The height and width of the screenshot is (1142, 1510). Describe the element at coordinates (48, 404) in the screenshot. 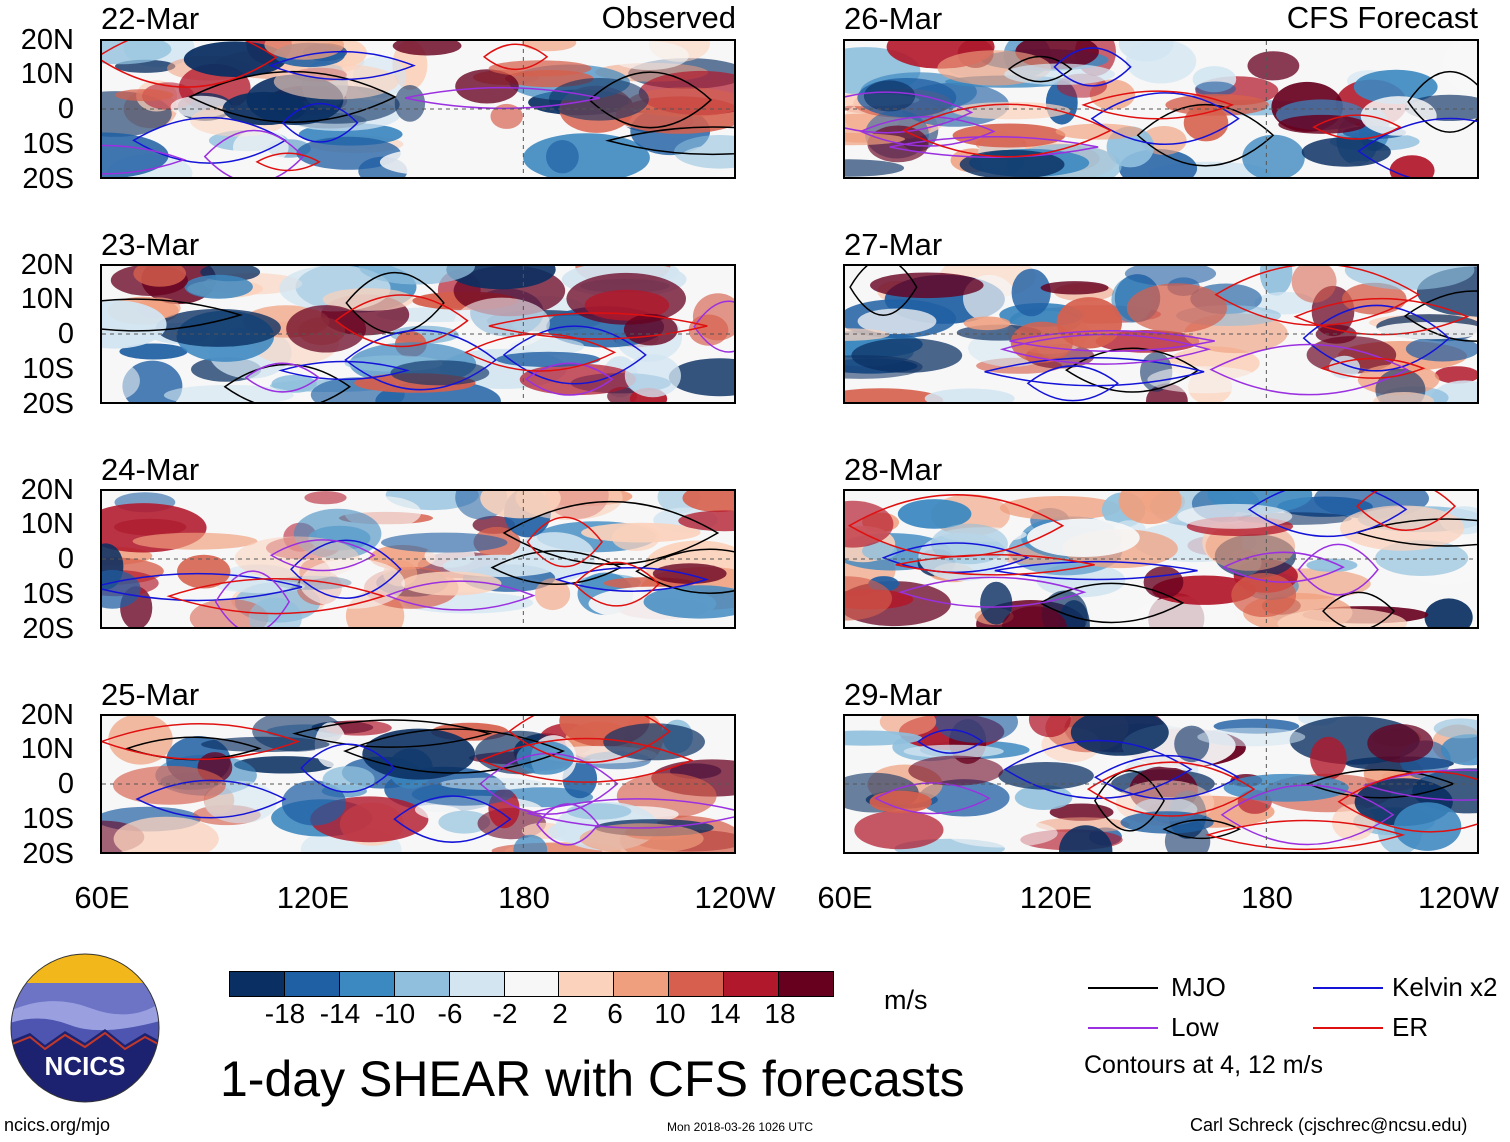

I see `y-tick-label: 20S` at that location.